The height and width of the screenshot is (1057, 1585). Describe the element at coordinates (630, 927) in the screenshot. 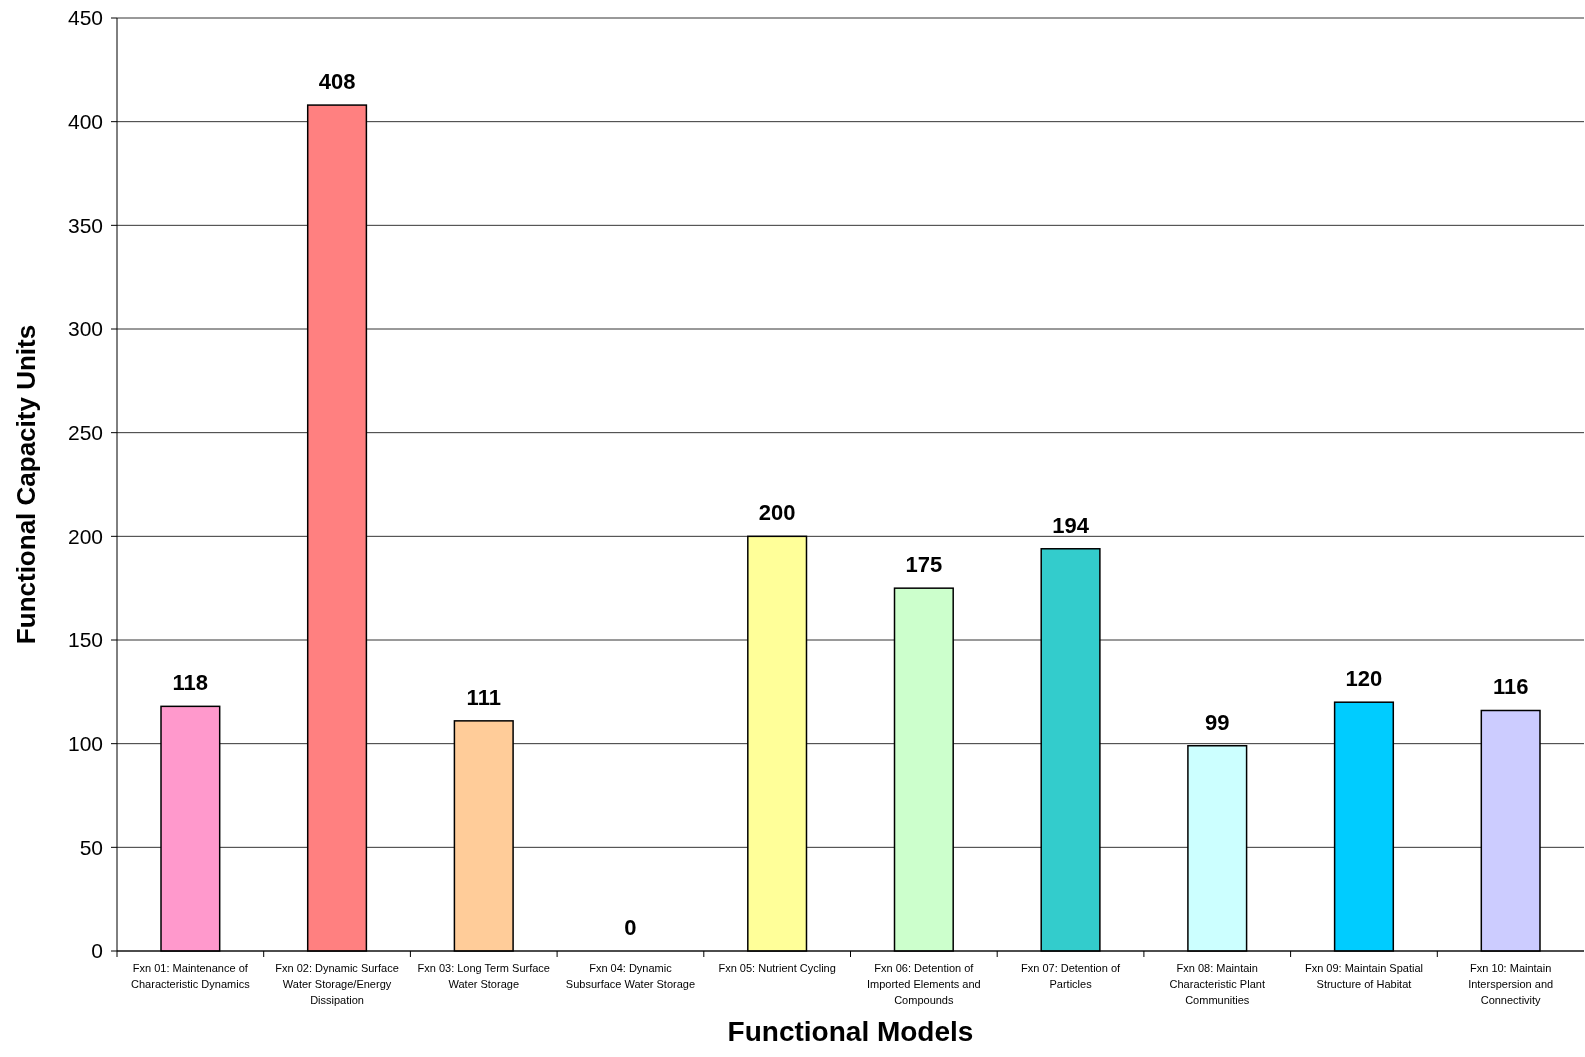

I see `data-label: 0` at that location.